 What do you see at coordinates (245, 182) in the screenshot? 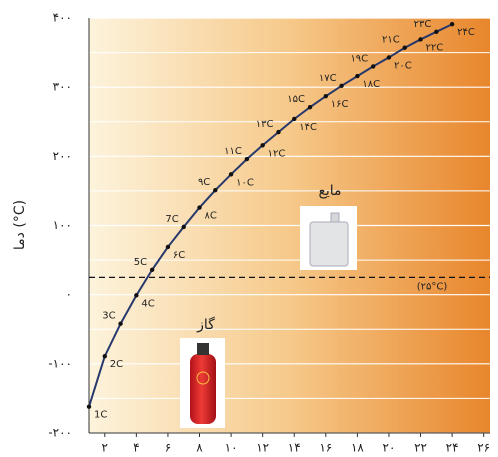
I see `point-label: ۱۰C` at bounding box center [245, 182].